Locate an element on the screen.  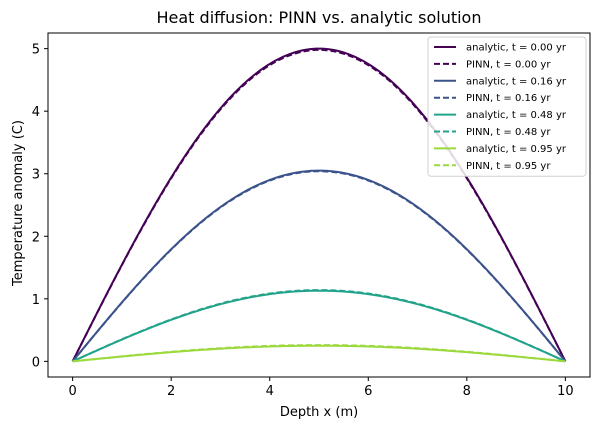
y-tick-label: 1 is located at coordinates (36, 300).